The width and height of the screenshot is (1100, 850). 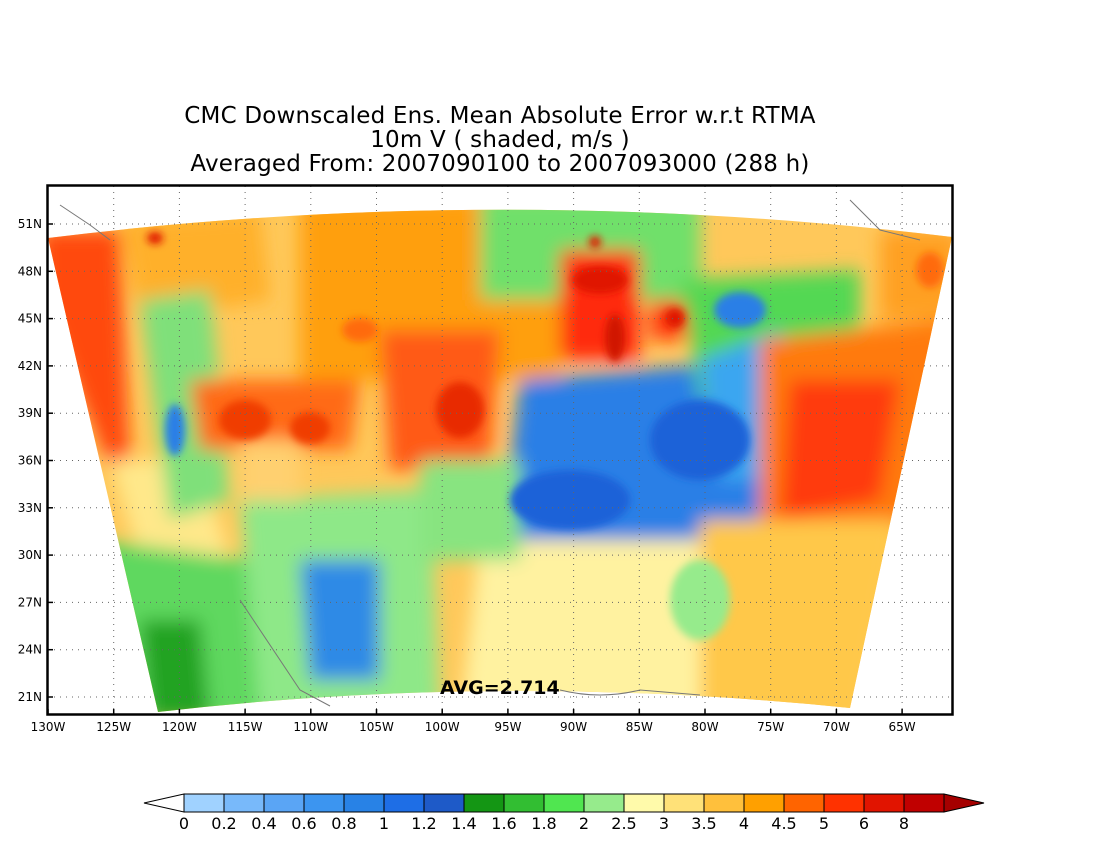 I want to click on longitude-tick-label: 95W, so click(x=507, y=727).